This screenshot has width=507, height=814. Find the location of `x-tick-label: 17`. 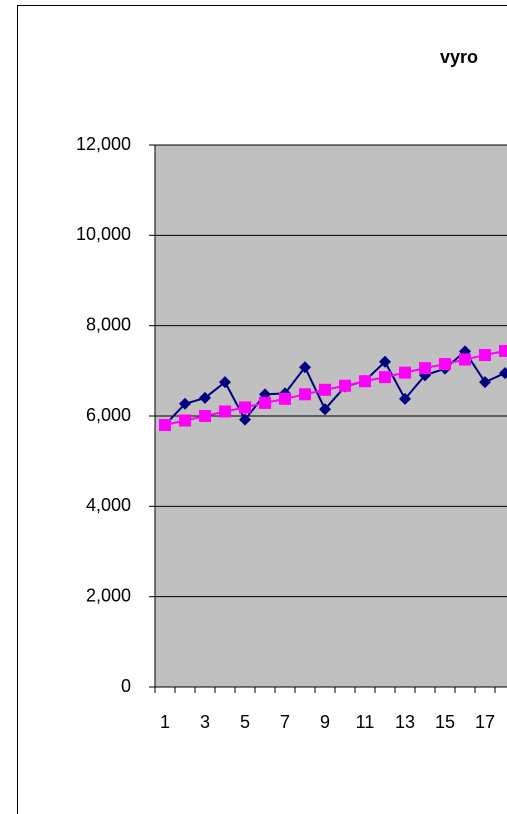

x-tick-label: 17 is located at coordinates (485, 722).